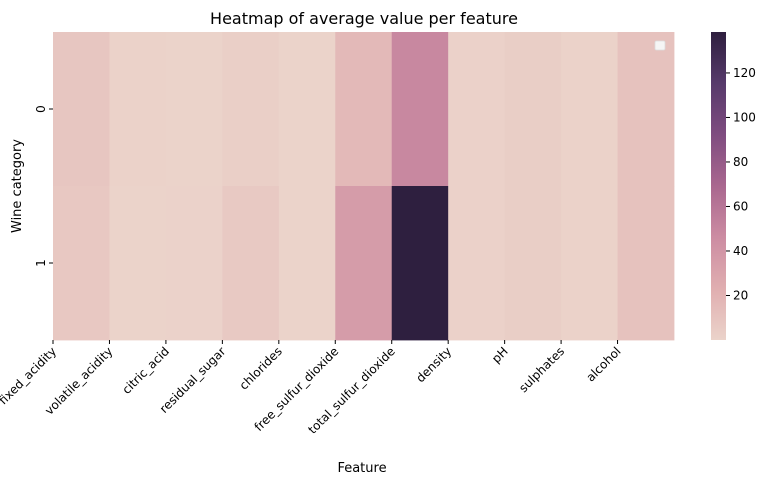 The height and width of the screenshot is (485, 773). What do you see at coordinates (589, 109) in the screenshot?
I see `heatmap-cell-0-sulphates` at bounding box center [589, 109].